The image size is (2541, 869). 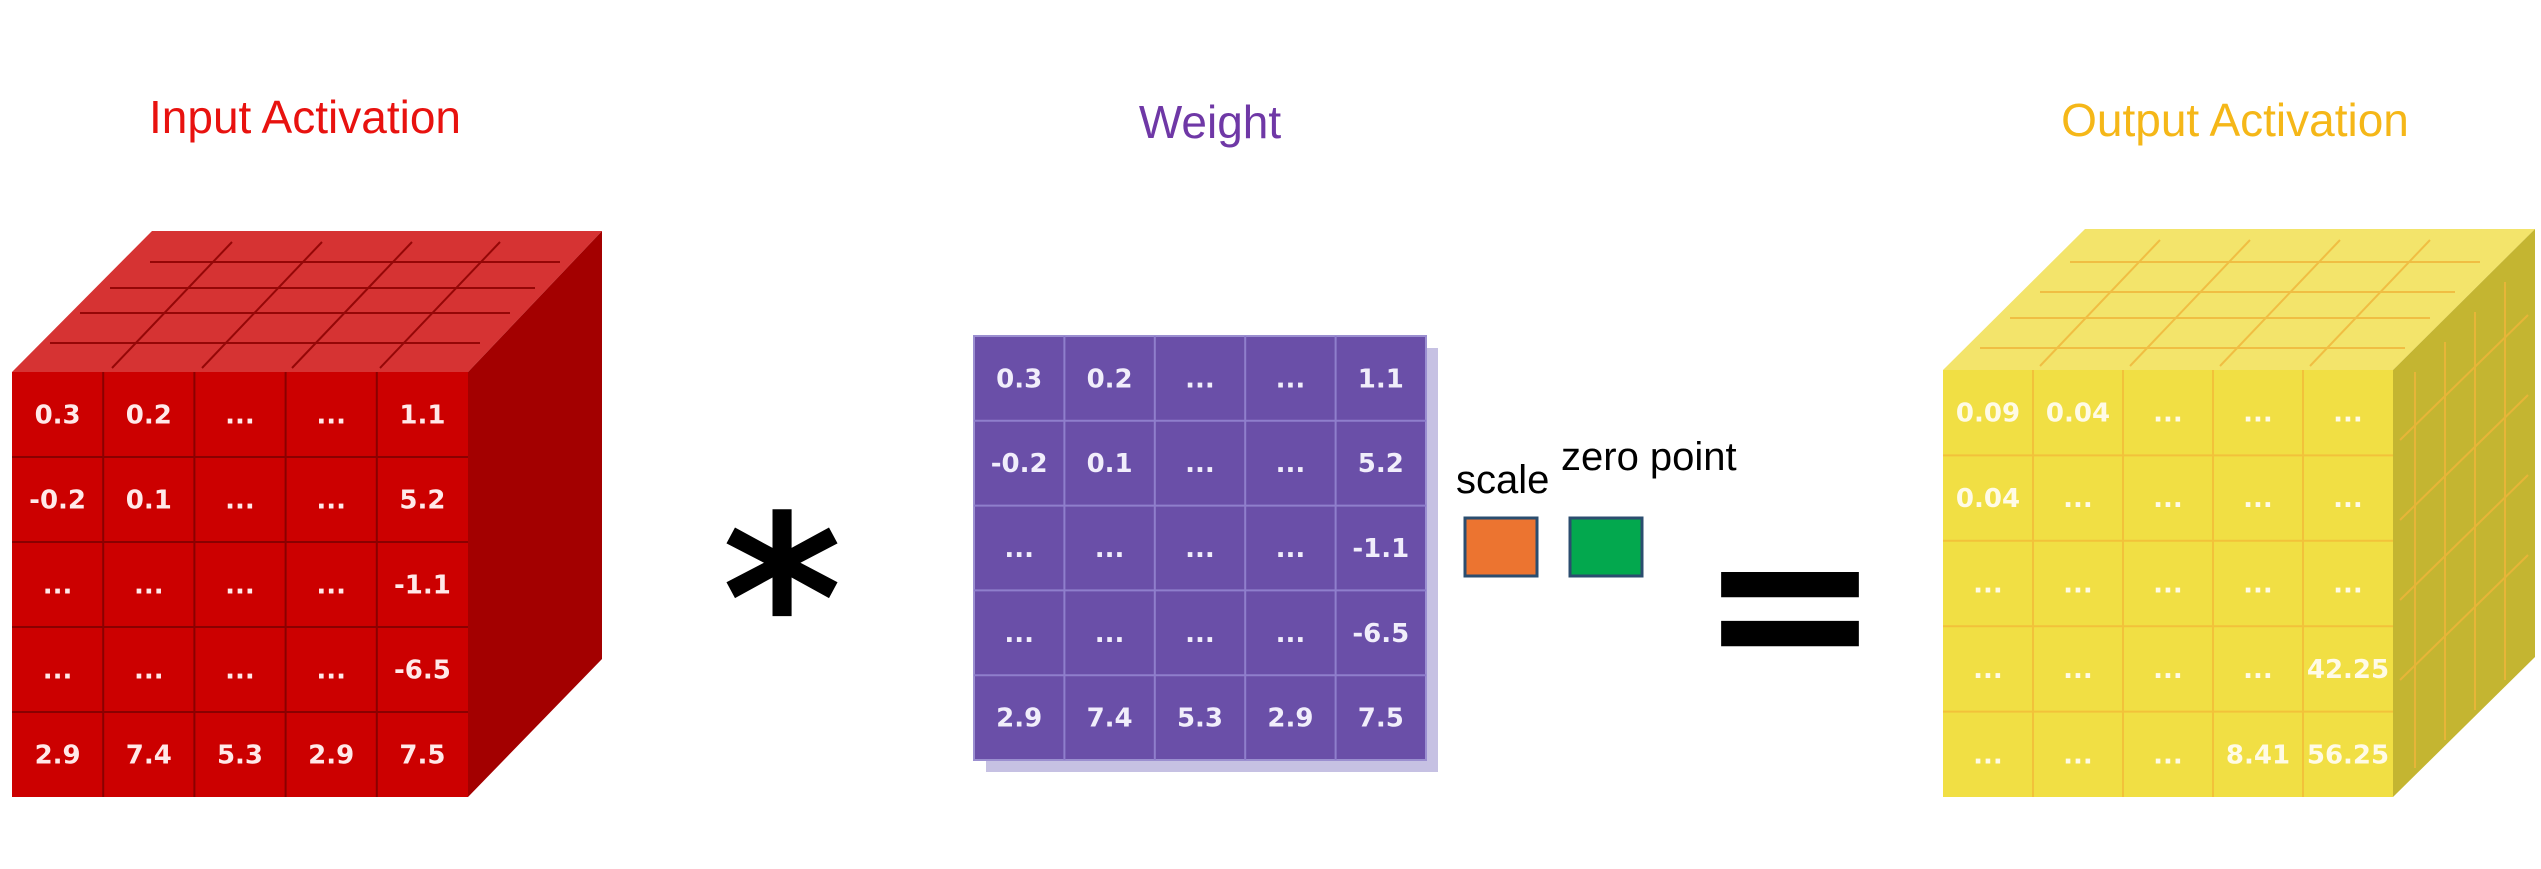 What do you see at coordinates (422, 501) in the screenshot?
I see `input-matrix-cell: 5.2` at bounding box center [422, 501].